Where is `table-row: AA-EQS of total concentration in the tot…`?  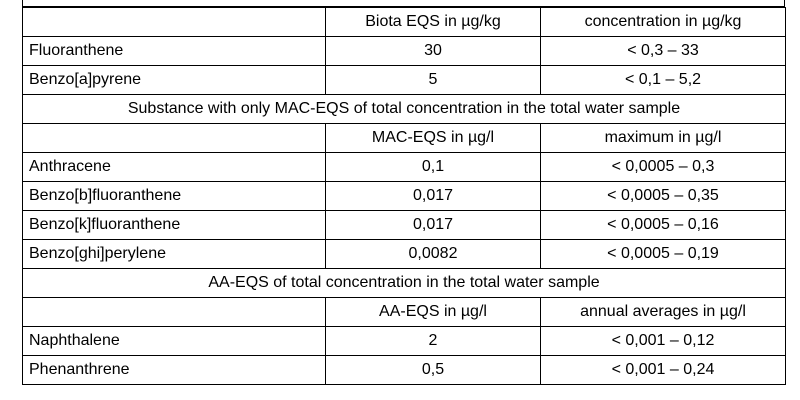
table-row: AA-EQS of total concentration in the tot… is located at coordinates (404, 283).